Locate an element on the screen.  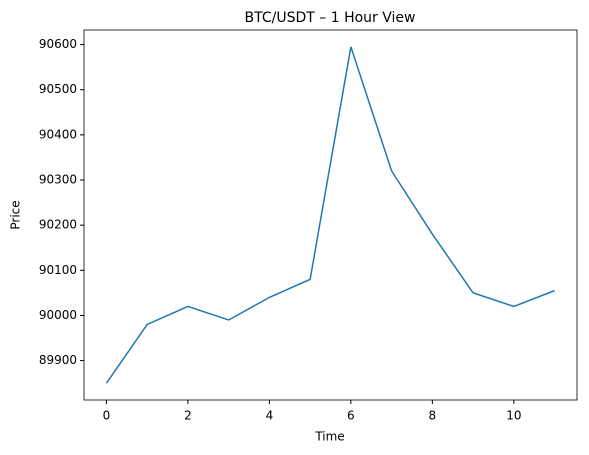
y-tick-label: 90500 is located at coordinates (58, 89).